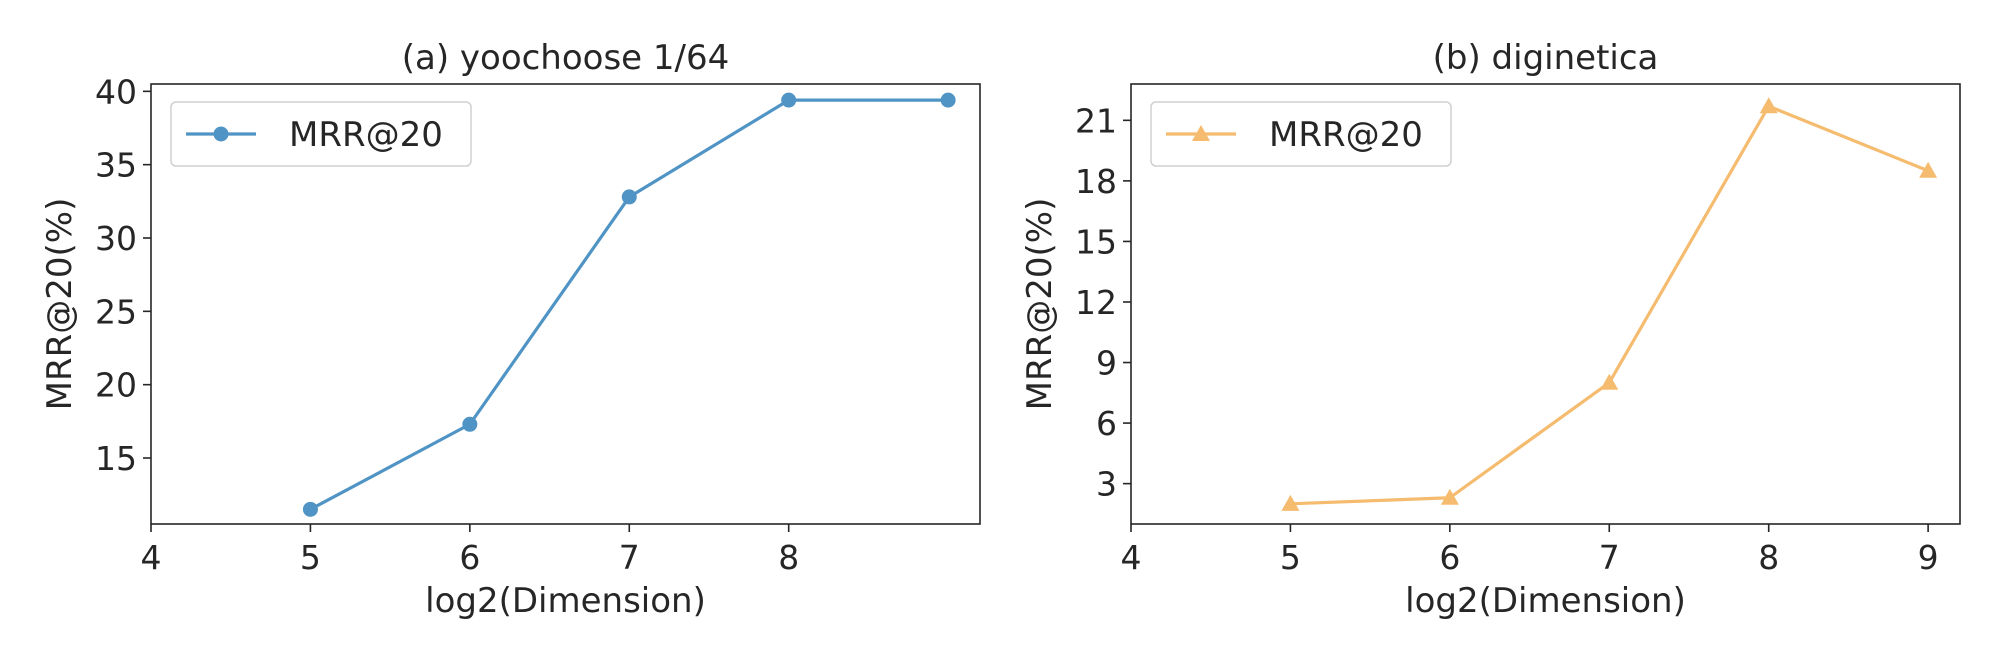 This screenshot has width=2000, height=666. I want to click on chart-title: (a) yoochoose 1/64, so click(566, 58).